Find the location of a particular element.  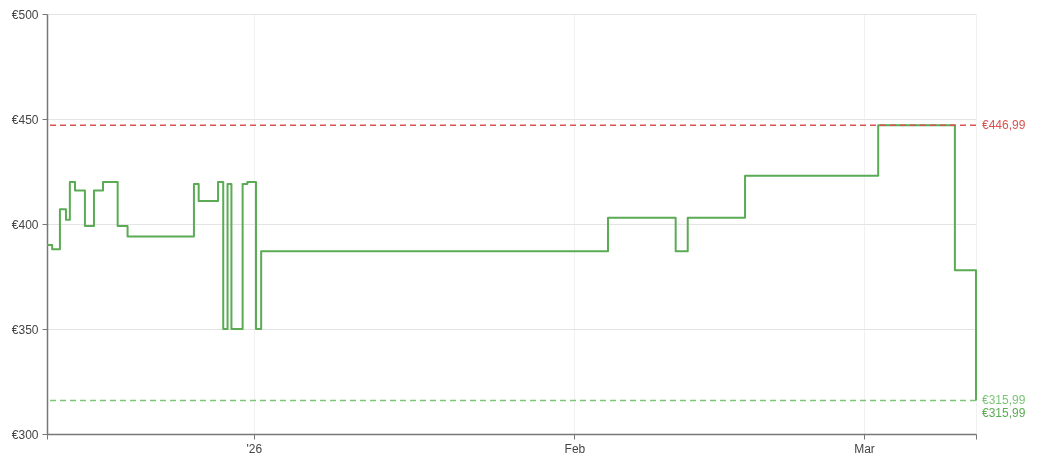

y-tick-label: €300 is located at coordinates (25, 434).